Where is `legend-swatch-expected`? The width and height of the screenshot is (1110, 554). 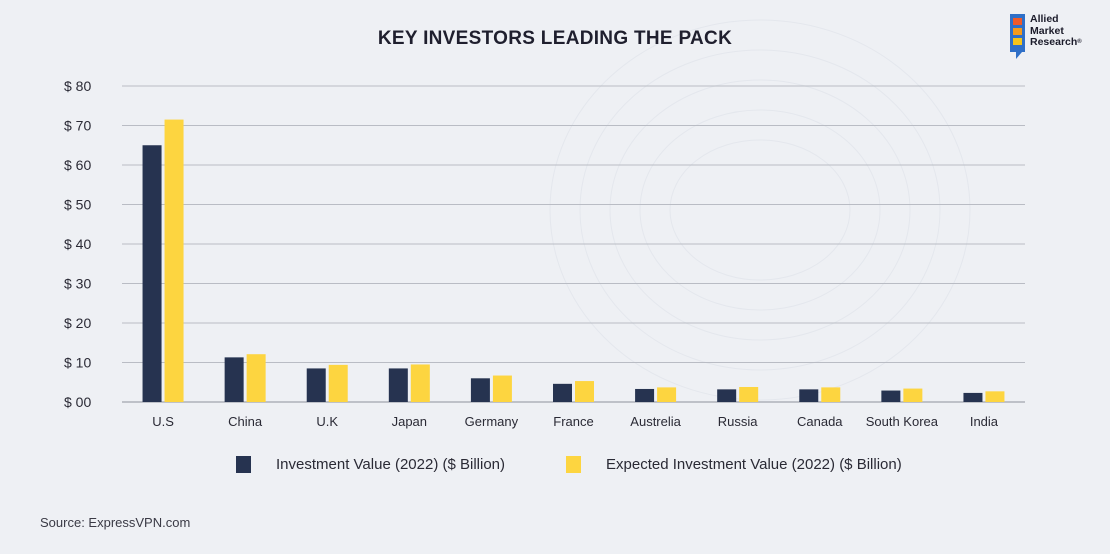
legend-swatch-expected is located at coordinates (573, 464).